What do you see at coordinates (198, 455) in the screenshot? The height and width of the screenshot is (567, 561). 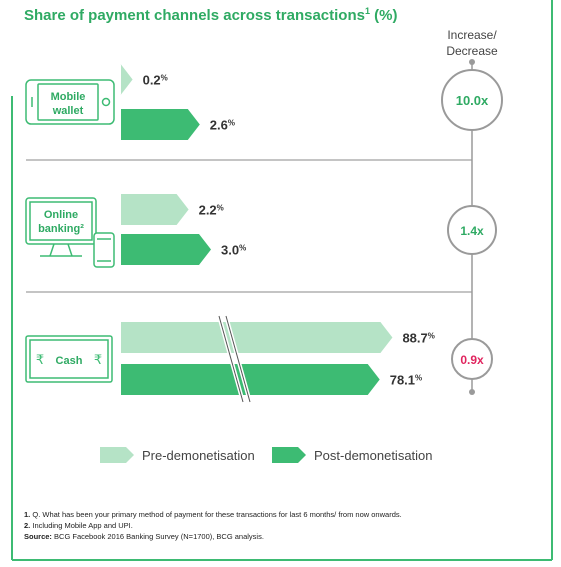 I see `legend-label-pre: Pre-demonetisation` at bounding box center [198, 455].